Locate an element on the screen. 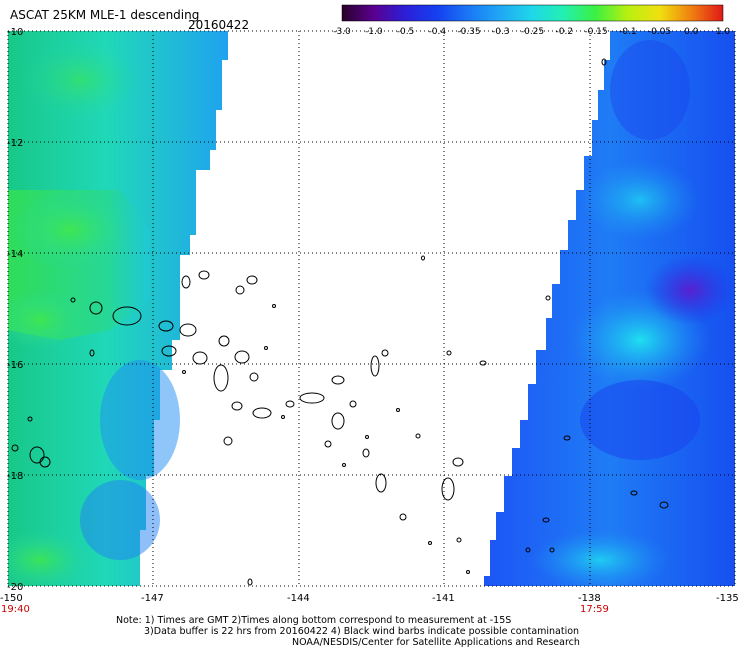 This screenshot has height=654, width=740. lat-label: -16 is located at coordinates (15, 365).